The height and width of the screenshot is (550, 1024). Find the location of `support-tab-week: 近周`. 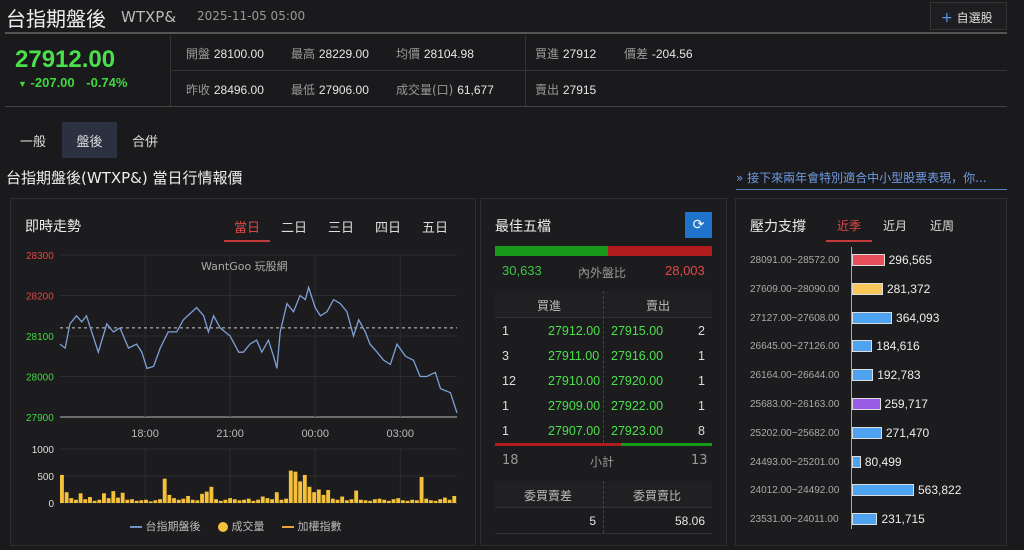

support-tab-week: 近周 is located at coordinates (942, 226).